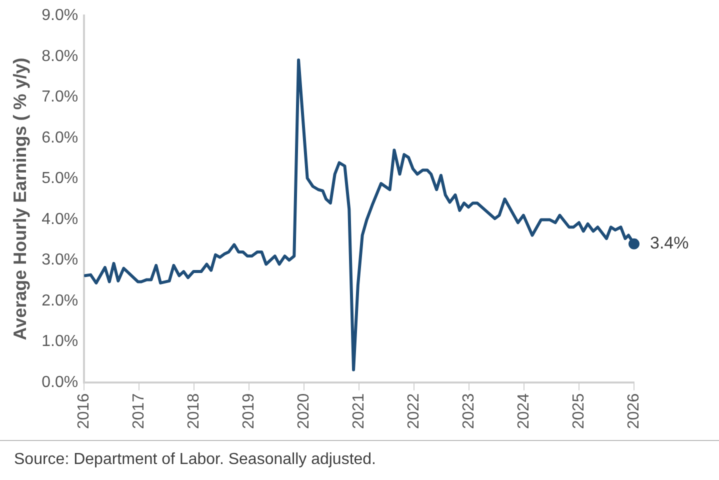  I want to click on x-tick-label: 2016, so click(83, 411).